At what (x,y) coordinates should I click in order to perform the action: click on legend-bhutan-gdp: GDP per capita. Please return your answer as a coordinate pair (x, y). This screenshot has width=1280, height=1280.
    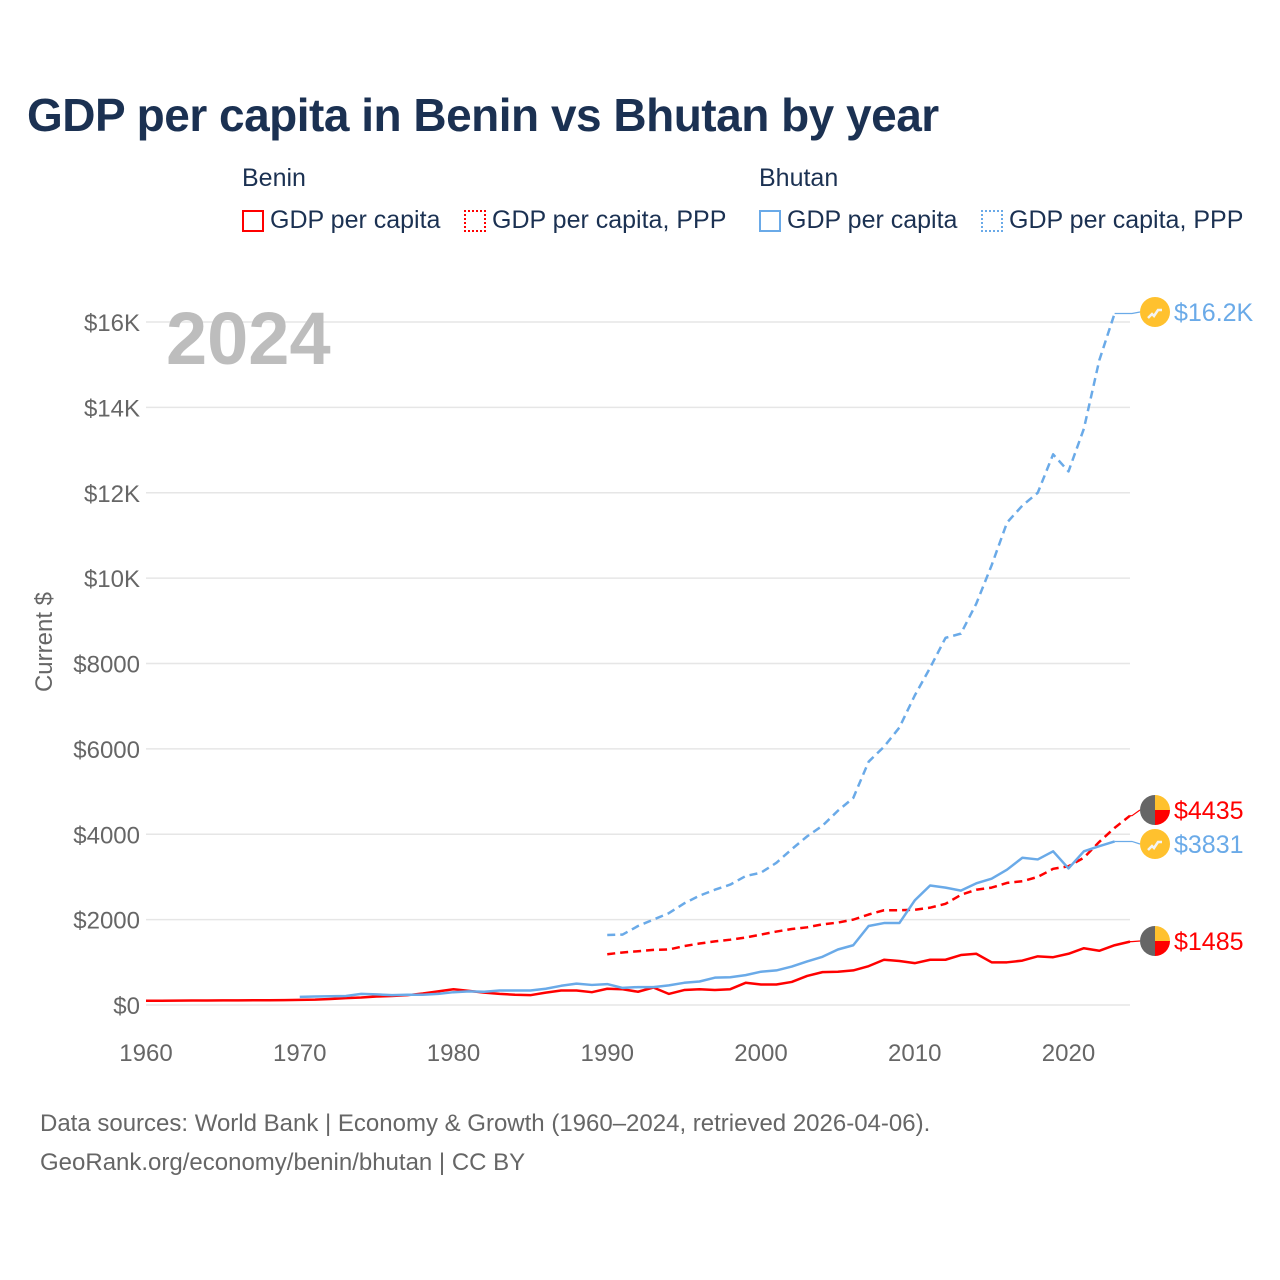
    Looking at the image, I should click on (858, 220).